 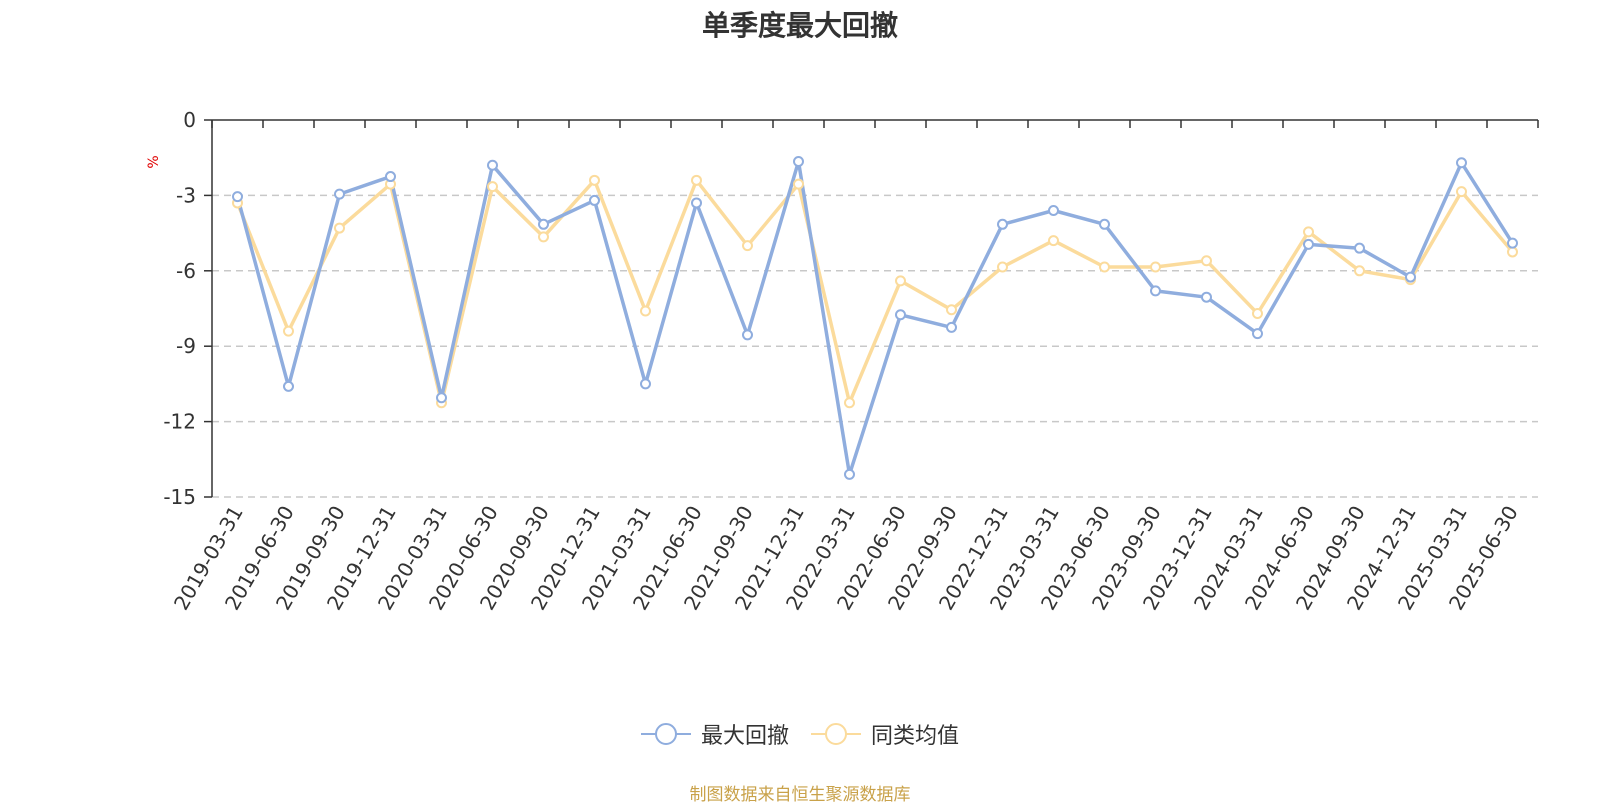 I want to click on chart-title: 单季度最大回撤, so click(x=799, y=25).